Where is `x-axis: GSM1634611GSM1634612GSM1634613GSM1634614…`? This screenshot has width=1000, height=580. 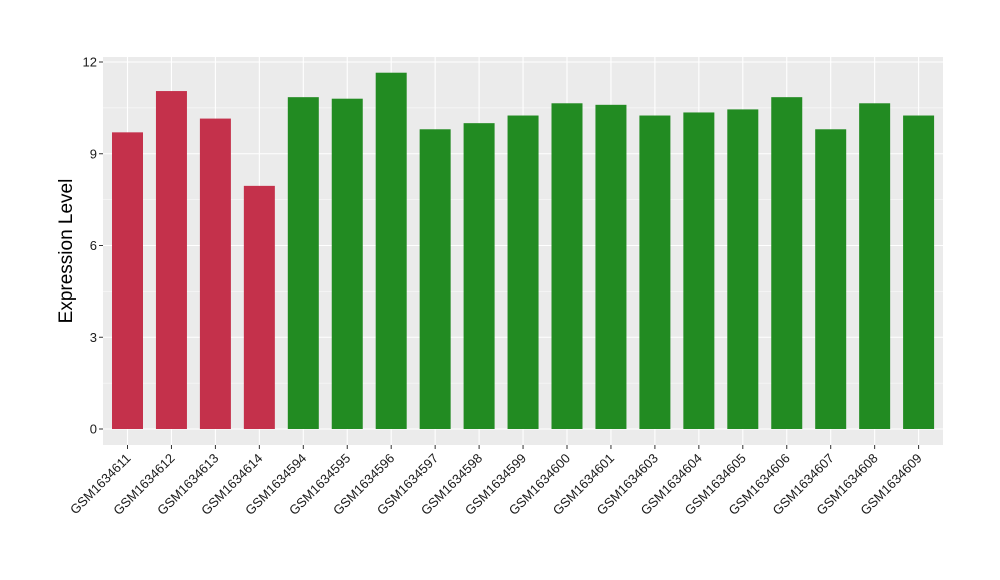 x-axis: GSM1634611GSM1634612GSM1634613GSM1634614… is located at coordinates (496, 481).